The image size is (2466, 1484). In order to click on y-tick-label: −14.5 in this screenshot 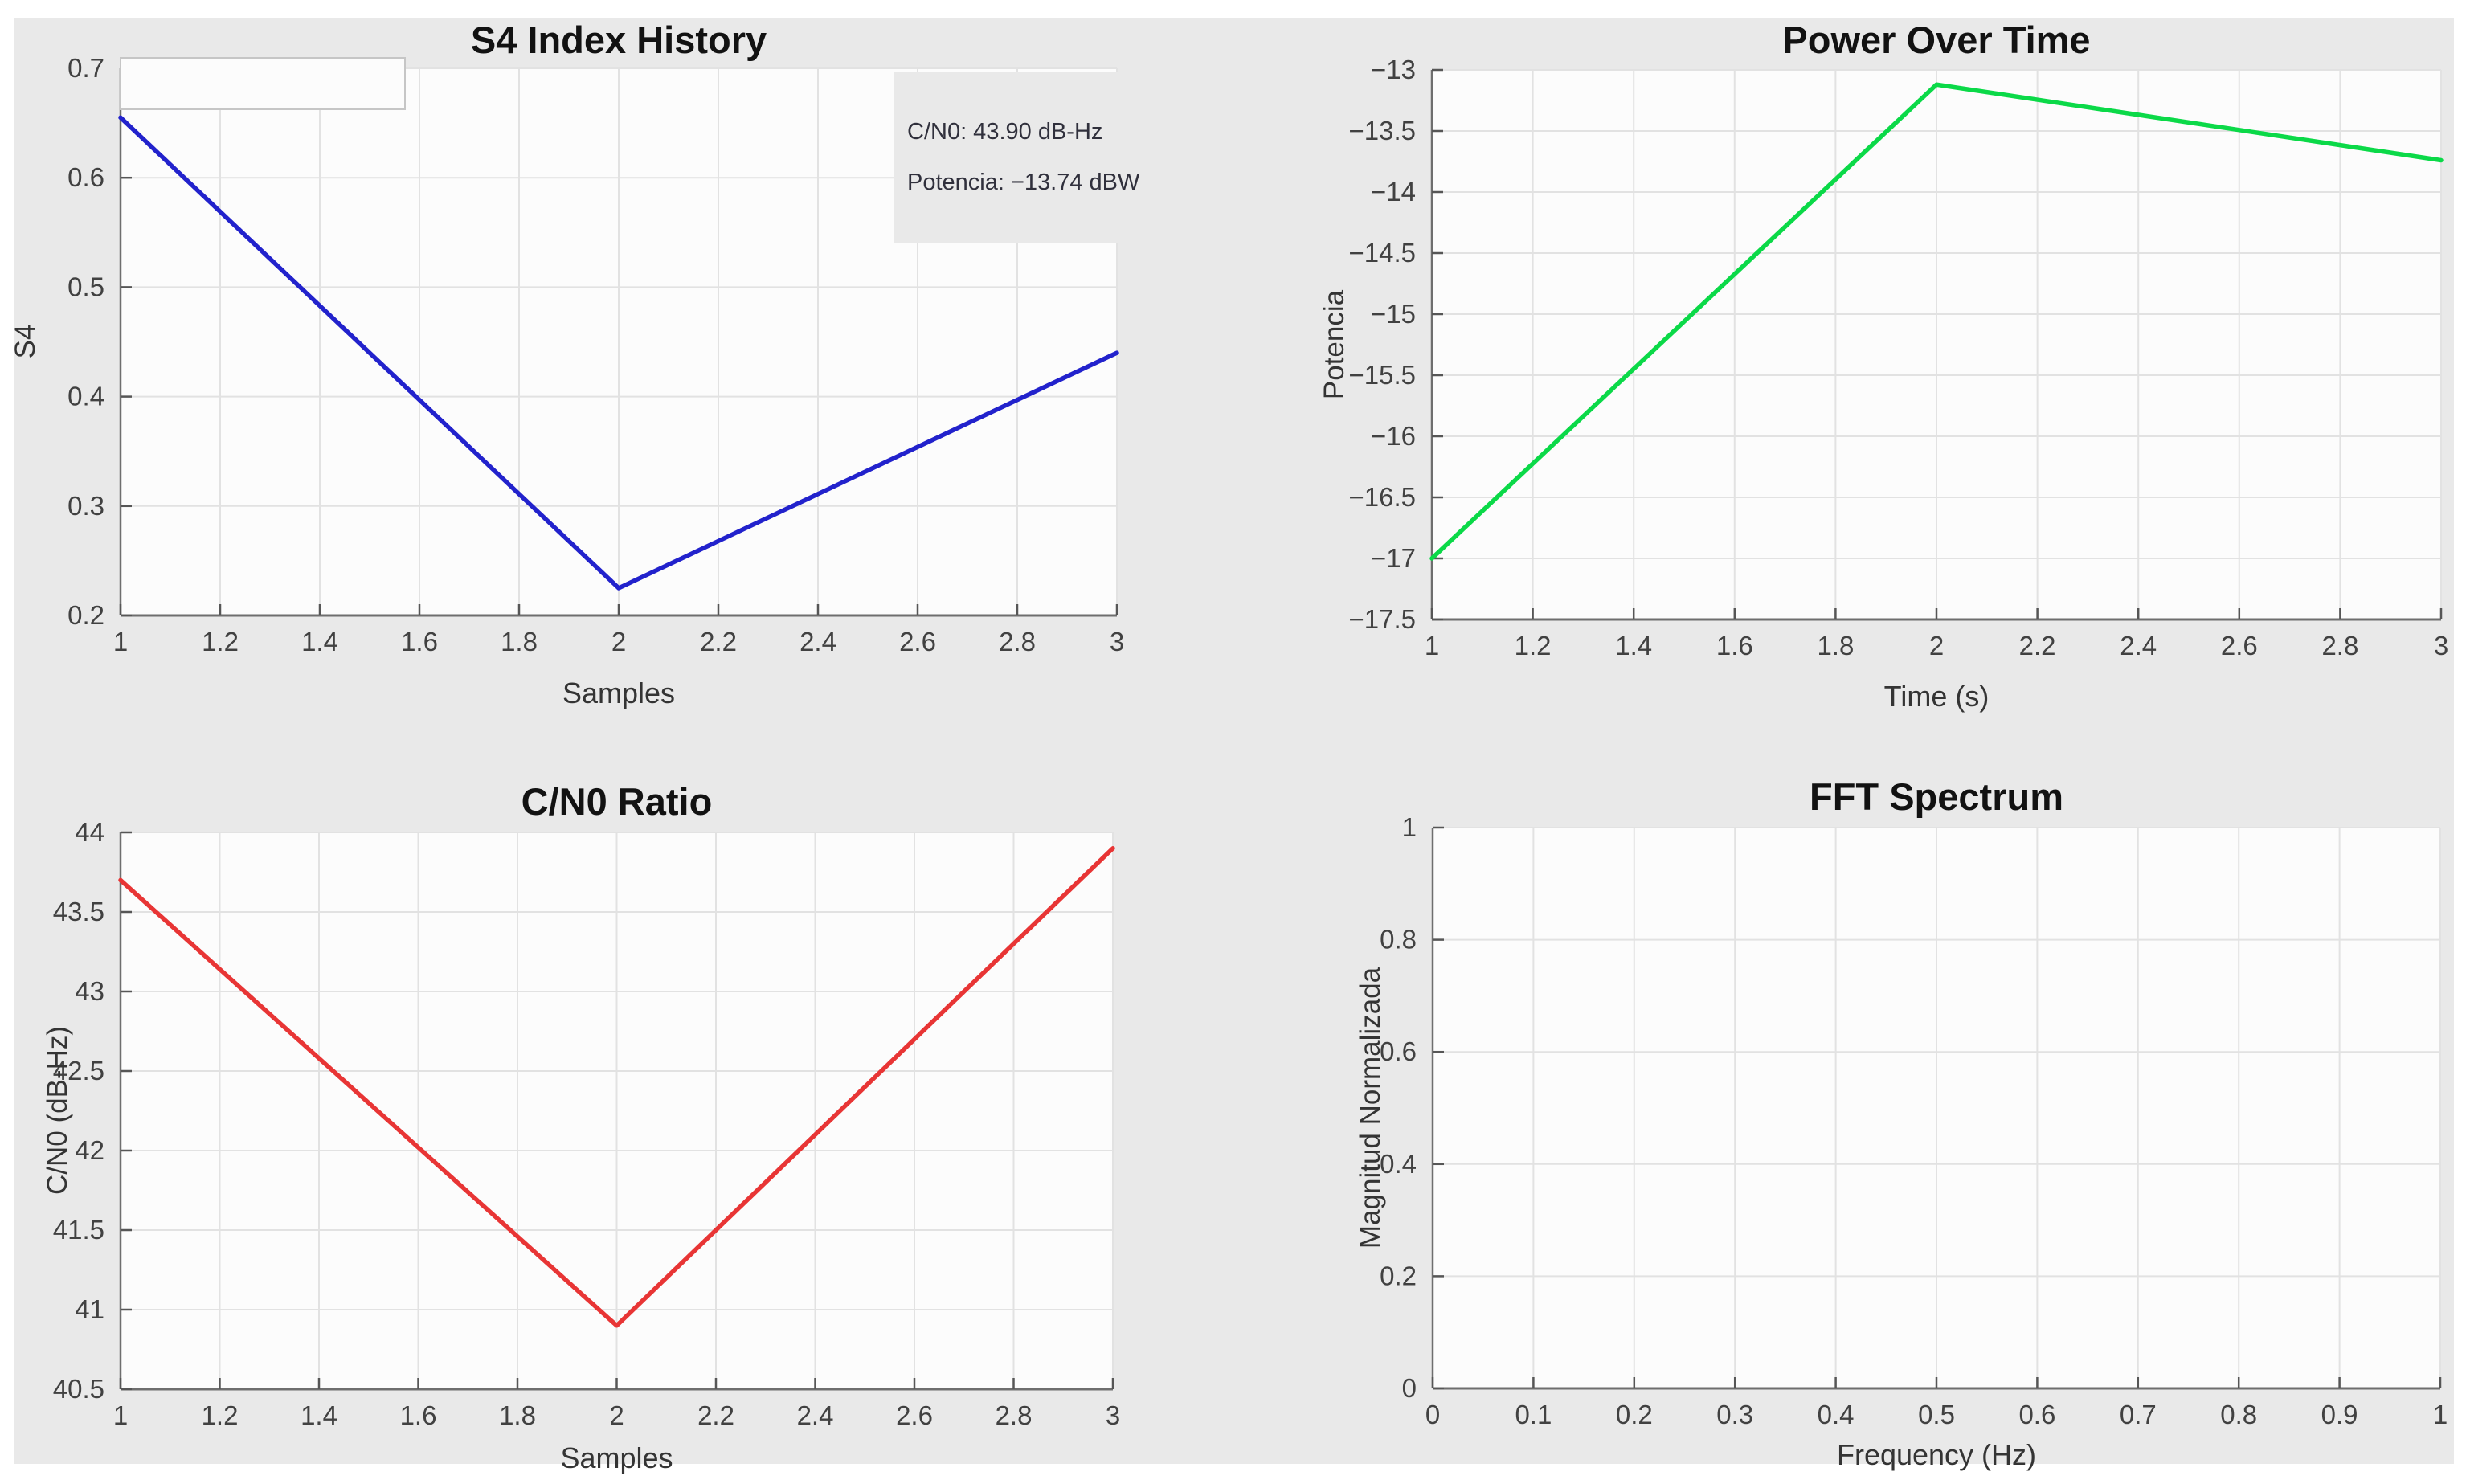, I will do `click(1383, 253)`.